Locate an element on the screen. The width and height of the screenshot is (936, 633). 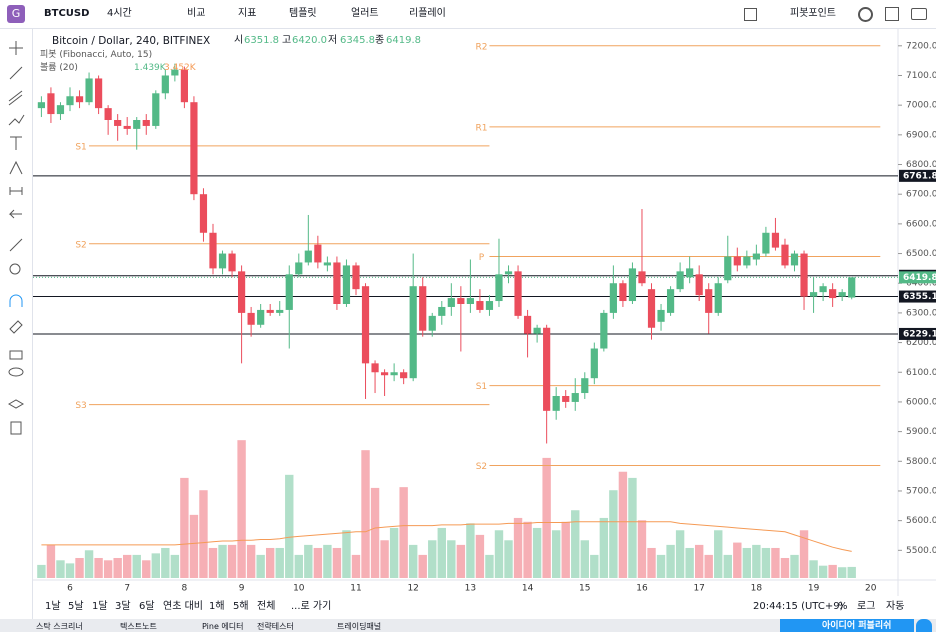
volume-value: 1.439K is located at coordinates (150, 68).